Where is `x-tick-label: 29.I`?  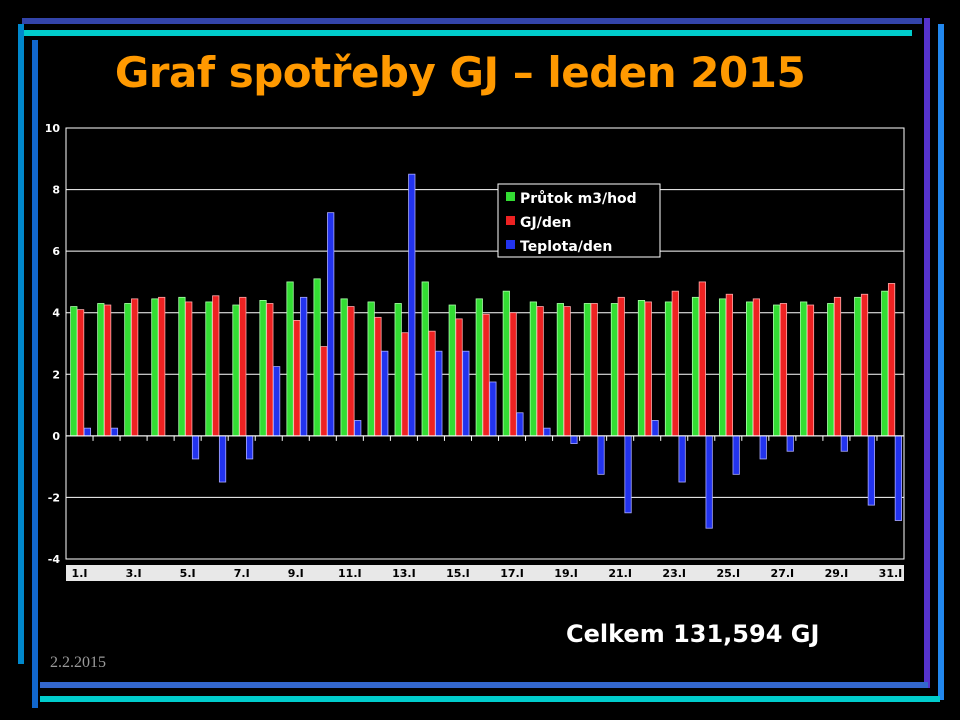 x-tick-label: 29.I is located at coordinates (837, 573).